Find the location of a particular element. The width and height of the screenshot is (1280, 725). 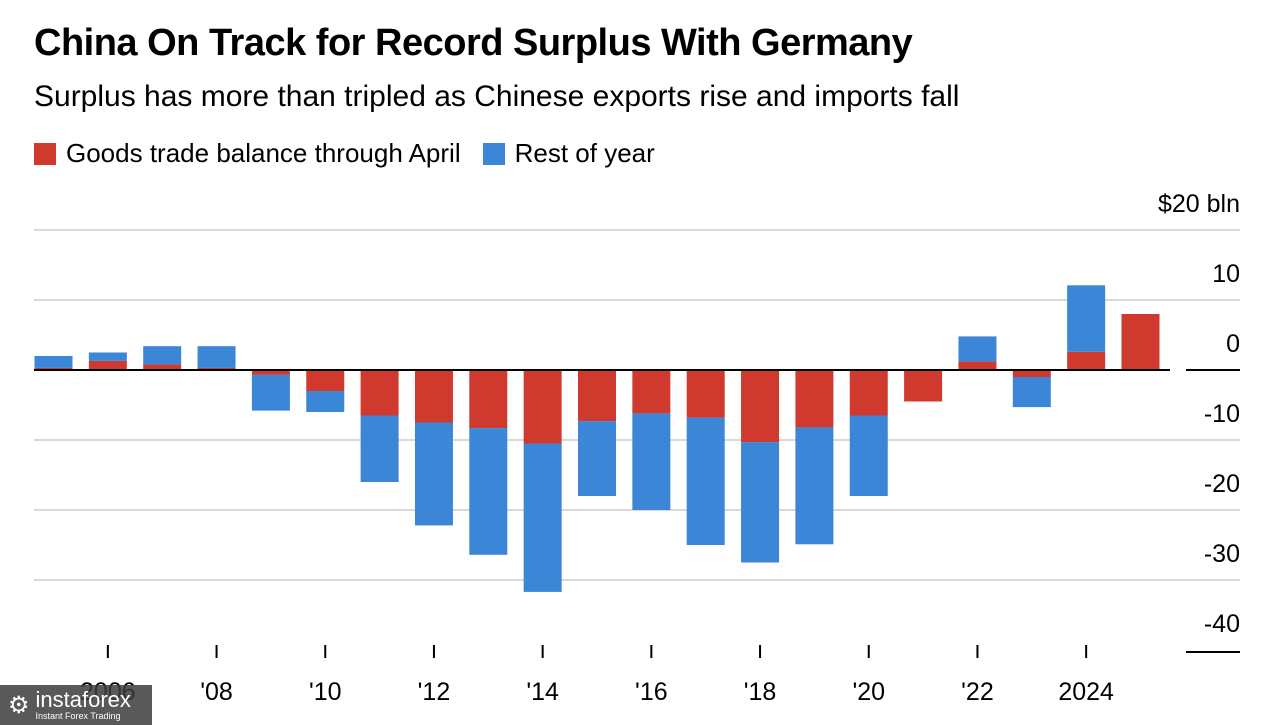

legend-entry-rest-of-year: Rest of year is located at coordinates (568, 153).